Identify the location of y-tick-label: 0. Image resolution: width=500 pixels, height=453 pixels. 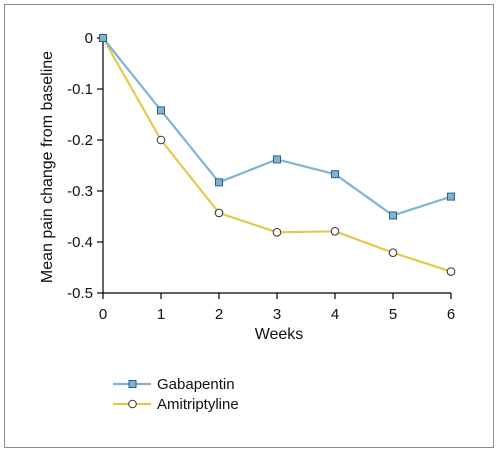
(89, 38).